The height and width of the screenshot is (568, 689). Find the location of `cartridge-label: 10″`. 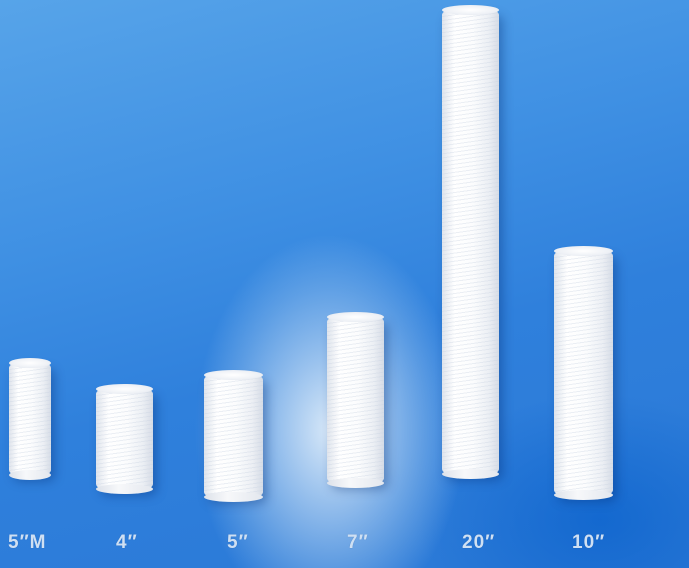

cartridge-label: 10″ is located at coordinates (589, 542).